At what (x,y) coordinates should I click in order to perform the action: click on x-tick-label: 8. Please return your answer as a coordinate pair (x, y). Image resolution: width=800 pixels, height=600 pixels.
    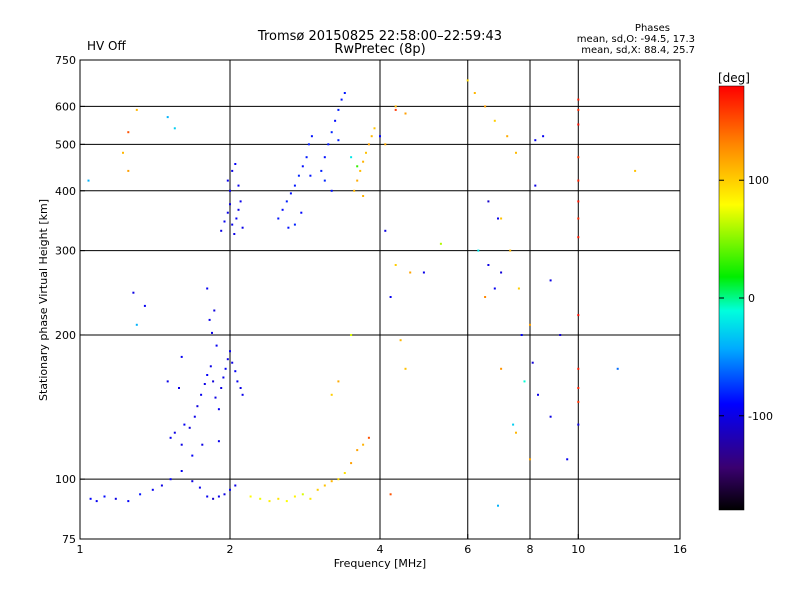
    Looking at the image, I should click on (530, 549).